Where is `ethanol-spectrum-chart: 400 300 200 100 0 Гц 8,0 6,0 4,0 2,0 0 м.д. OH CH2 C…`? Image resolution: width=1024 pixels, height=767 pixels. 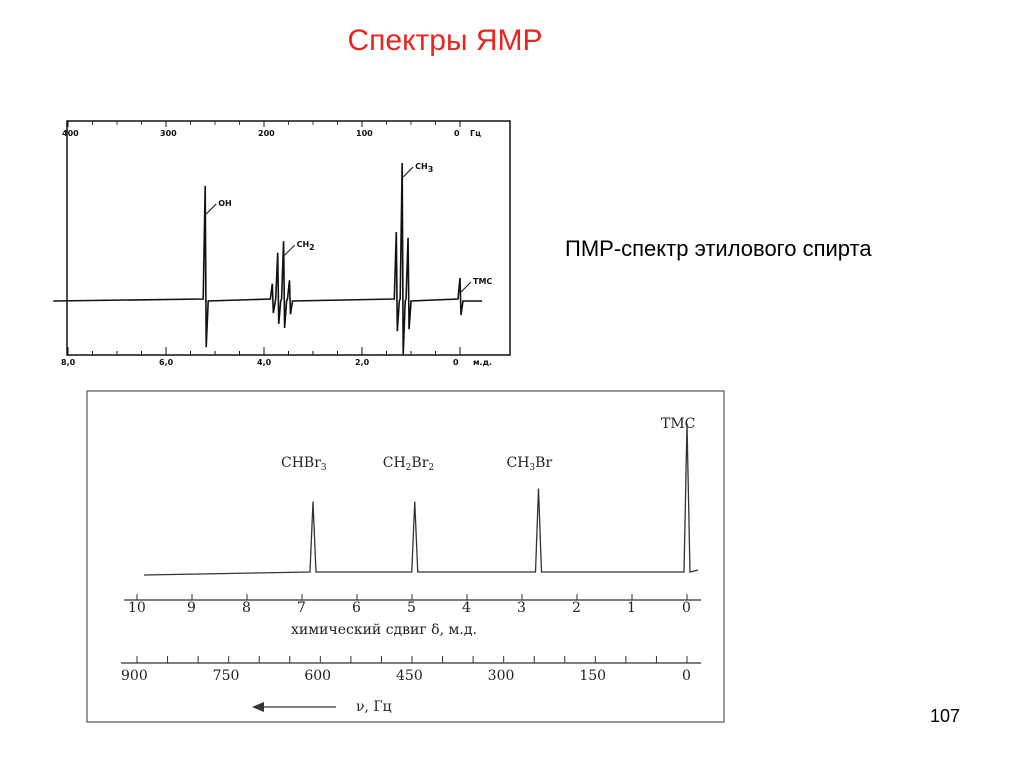
ethanol-spectrum-chart: 400 300 200 100 0 Гц 8,0 6,0 4,0 2,0 0 м.д. OH CH2 C… is located at coordinates (282, 243).